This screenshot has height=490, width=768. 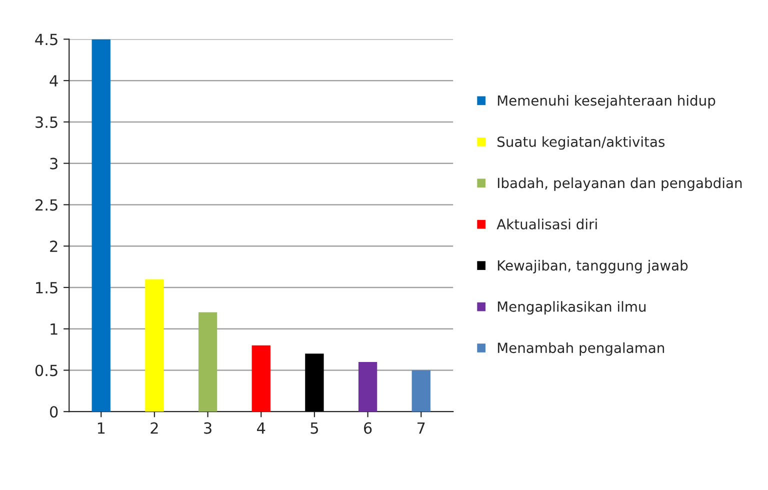 What do you see at coordinates (47, 288) in the screenshot?
I see `y-tick-label: 1.5` at bounding box center [47, 288].